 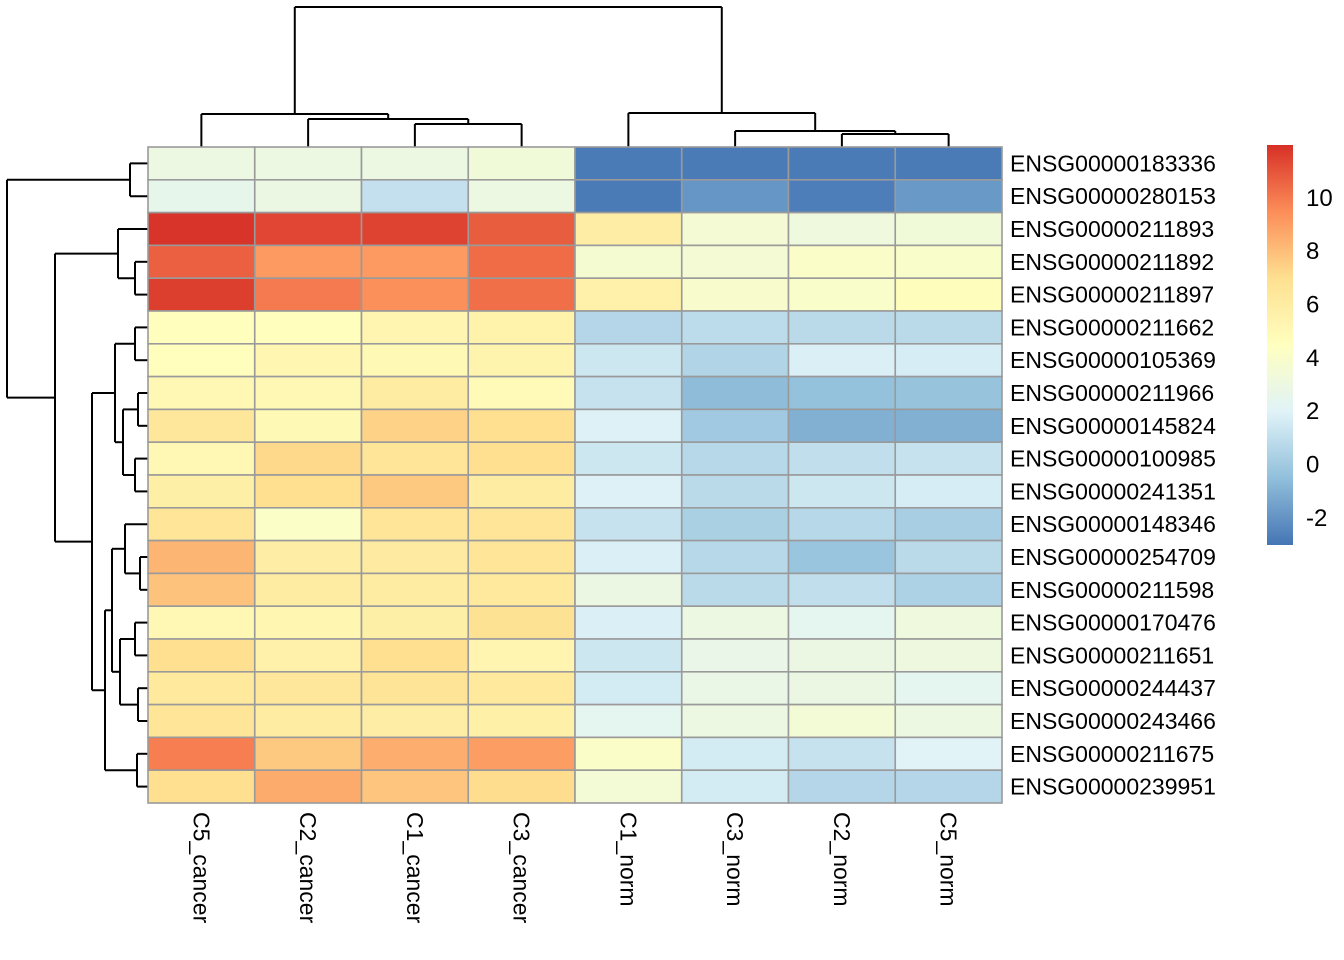 What do you see at coordinates (1112, 327) in the screenshot?
I see `row-label: ENSG00000211662` at bounding box center [1112, 327].